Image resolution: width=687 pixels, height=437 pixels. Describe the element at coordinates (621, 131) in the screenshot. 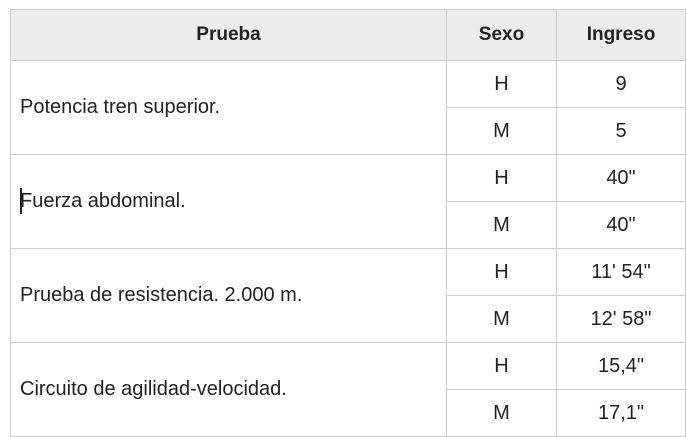

I see `ingreso-cell: 5` at that location.